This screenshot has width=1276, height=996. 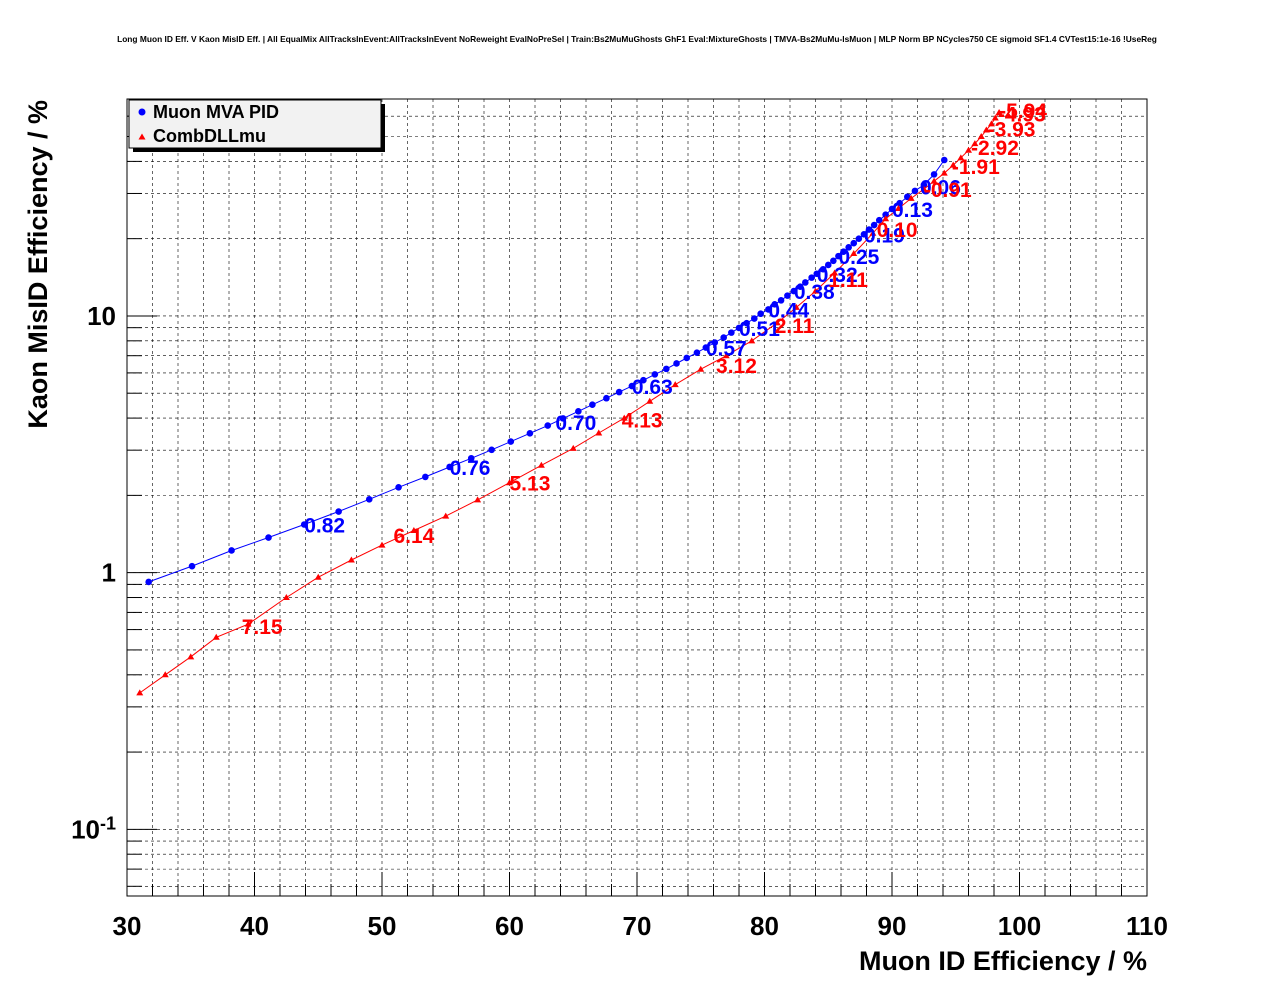 What do you see at coordinates (995, 148) in the screenshot?
I see `cut-label-combdllmu: -2.92` at bounding box center [995, 148].